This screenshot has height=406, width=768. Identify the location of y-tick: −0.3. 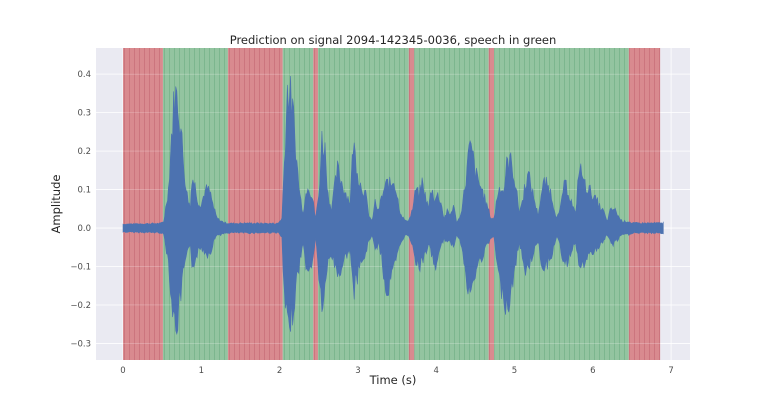
(80, 344).